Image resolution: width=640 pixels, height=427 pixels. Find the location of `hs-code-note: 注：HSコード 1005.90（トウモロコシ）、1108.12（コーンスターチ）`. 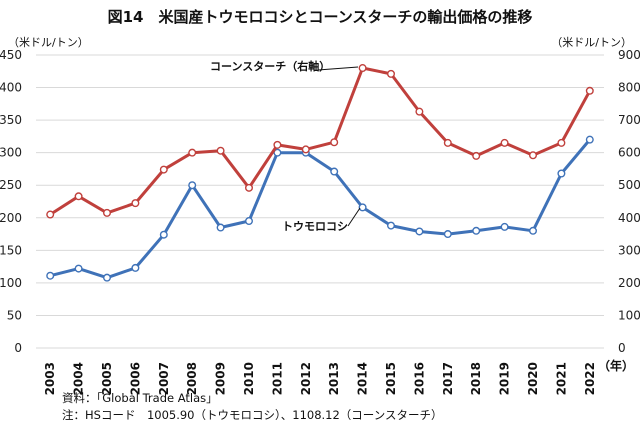

hs-code-note: 注：HSコード 1005.90（トウモロコシ）、1108.12（コーンスターチ） is located at coordinates (252, 415).